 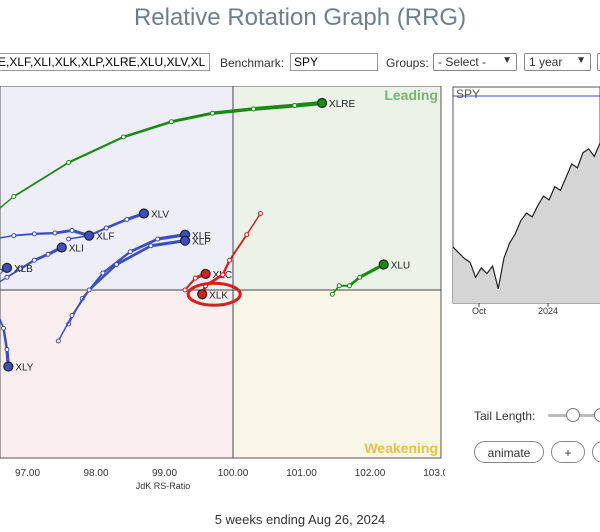 I want to click on extra-button, so click(x=596, y=452).